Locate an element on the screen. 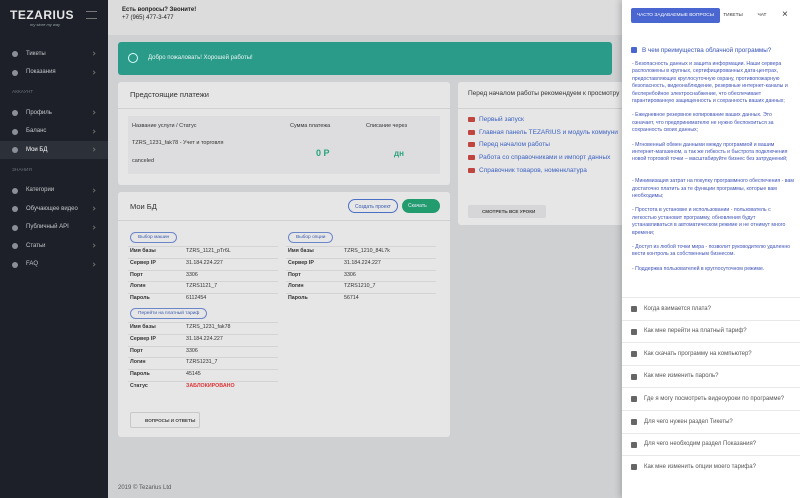 The width and height of the screenshot is (800, 498). field-value: TZRS_1210_84L7k is located at coordinates (367, 251).